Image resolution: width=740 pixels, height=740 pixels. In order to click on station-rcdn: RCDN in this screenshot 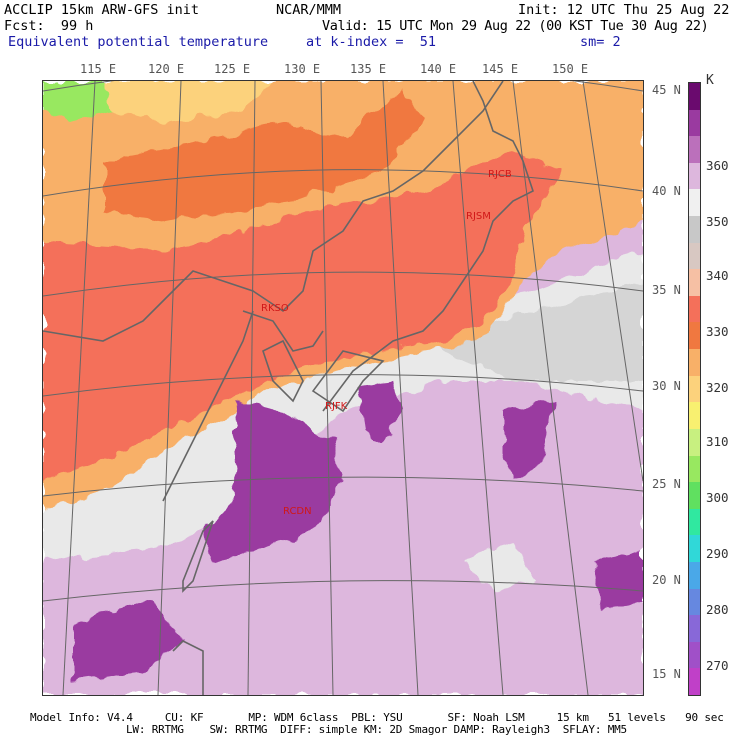, I will do `click(297, 511)`.